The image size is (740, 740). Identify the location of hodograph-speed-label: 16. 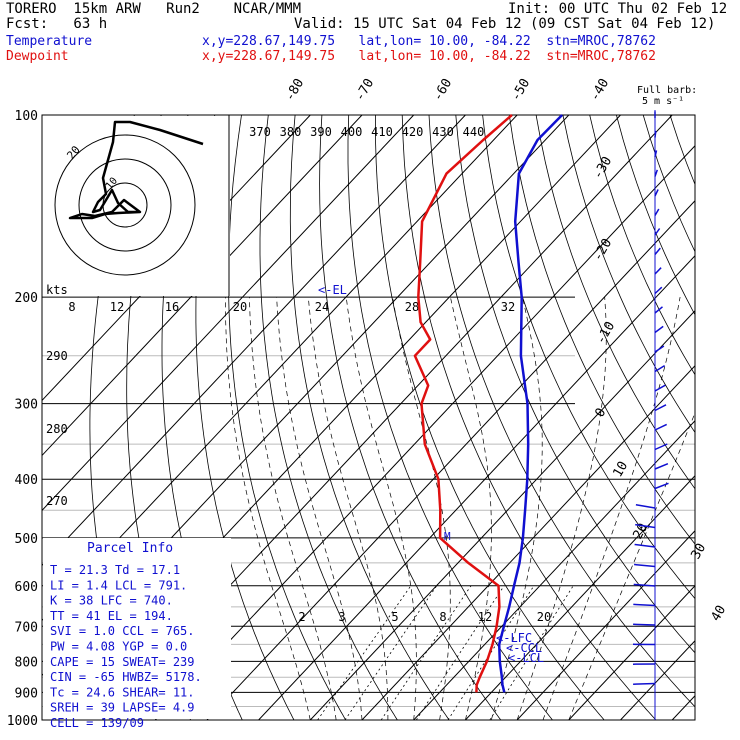
(172, 307).